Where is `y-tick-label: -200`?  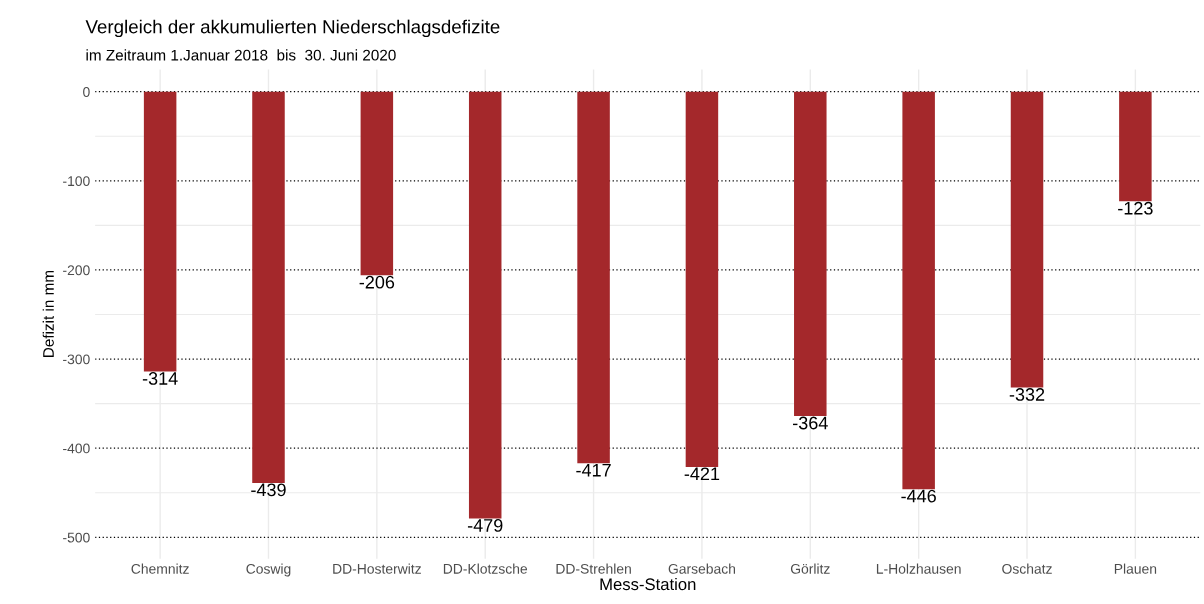
y-tick-label: -200 is located at coordinates (76, 270).